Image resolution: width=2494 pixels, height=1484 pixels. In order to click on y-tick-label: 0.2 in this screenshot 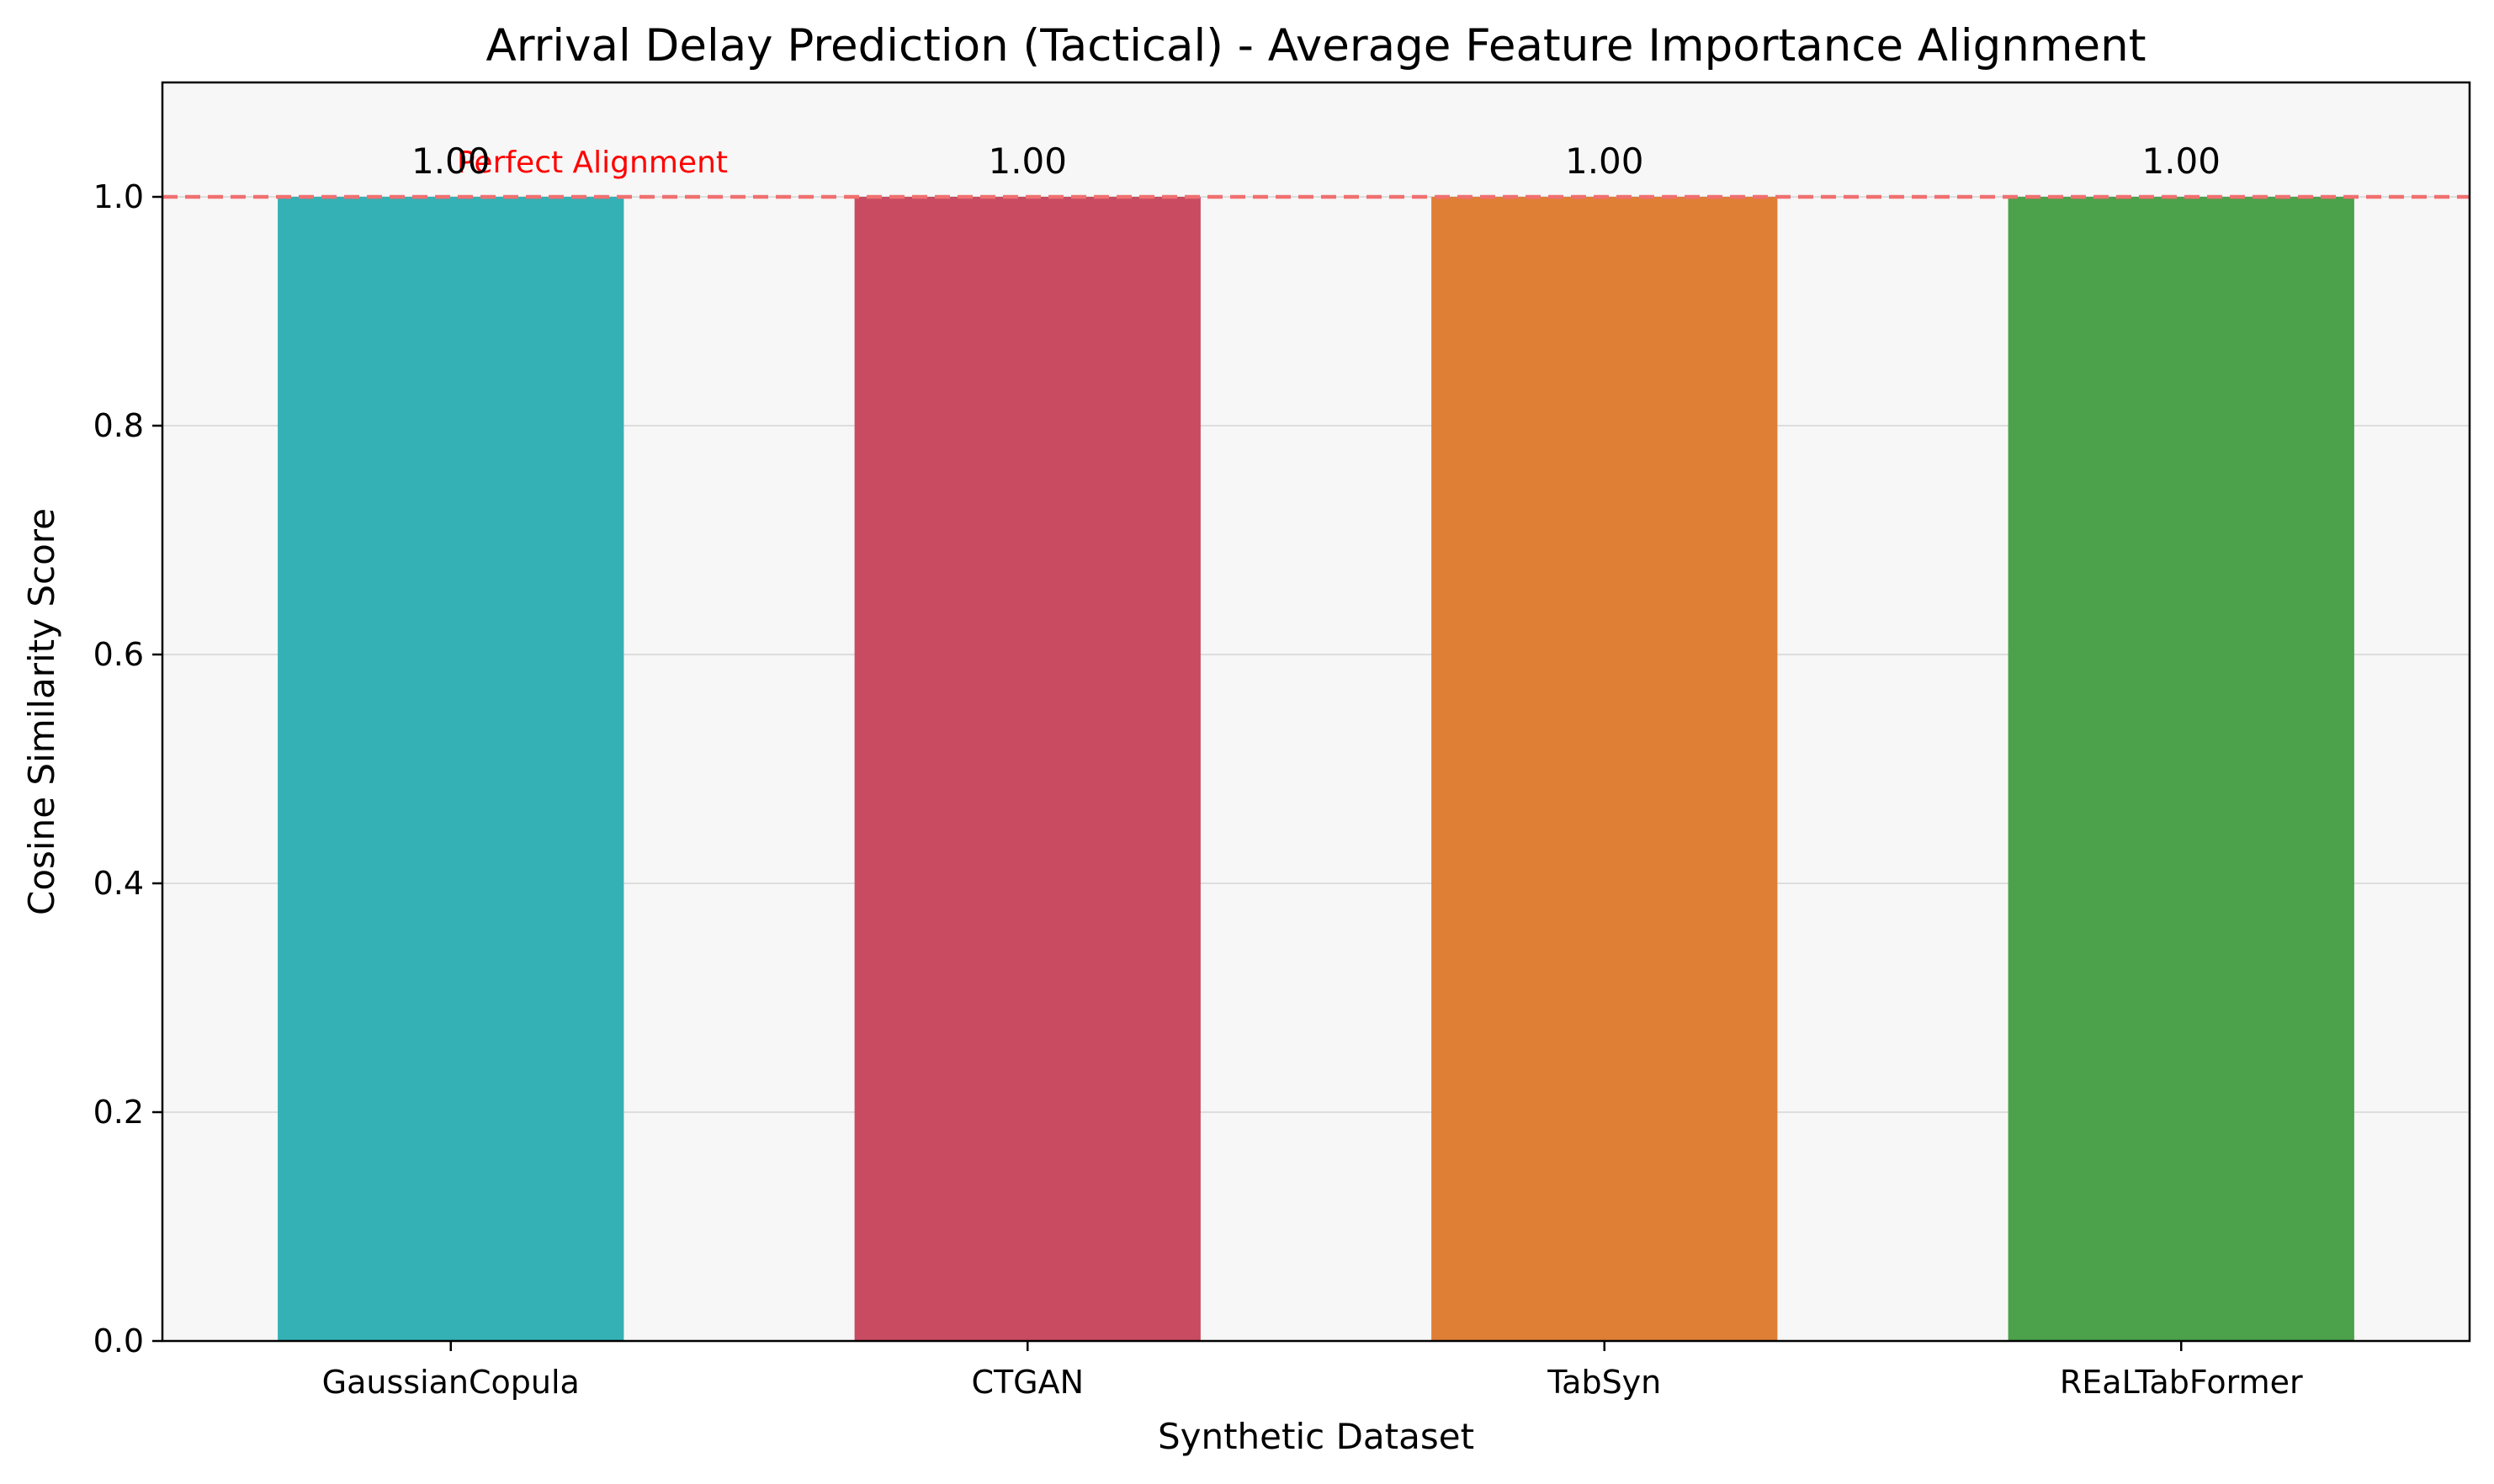, I will do `click(118, 1112)`.